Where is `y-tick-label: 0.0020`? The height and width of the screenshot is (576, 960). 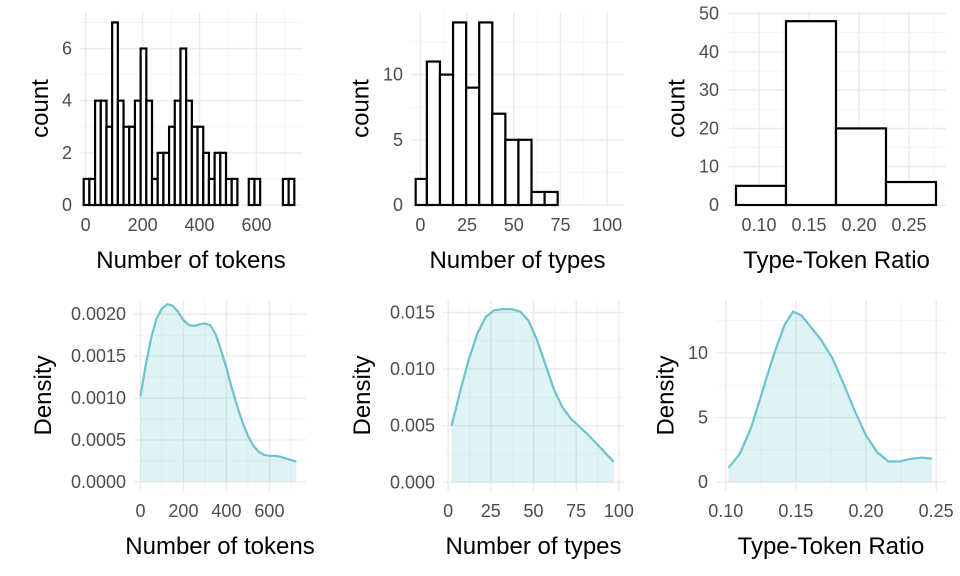
y-tick-label: 0.0020 is located at coordinates (98, 314).